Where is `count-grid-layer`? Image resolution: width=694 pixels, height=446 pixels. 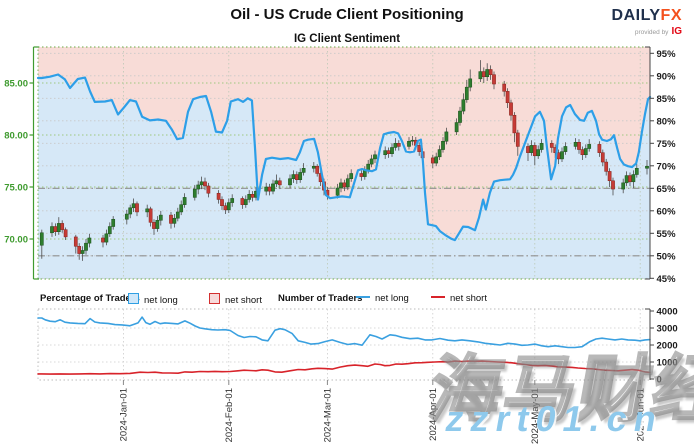
count-grid-layer is located at coordinates (344, 344).